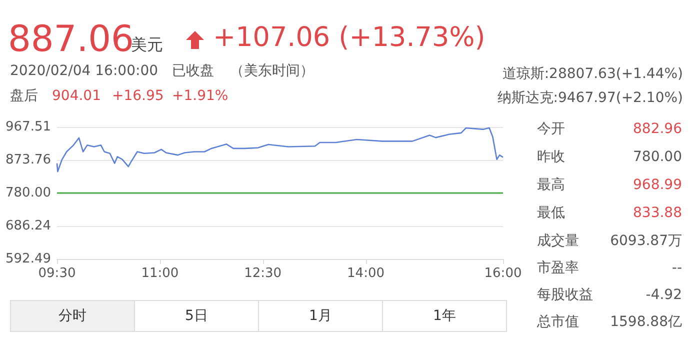 This screenshot has width=691, height=353. I want to click on x-tick-label: 12:30, so click(263, 273).